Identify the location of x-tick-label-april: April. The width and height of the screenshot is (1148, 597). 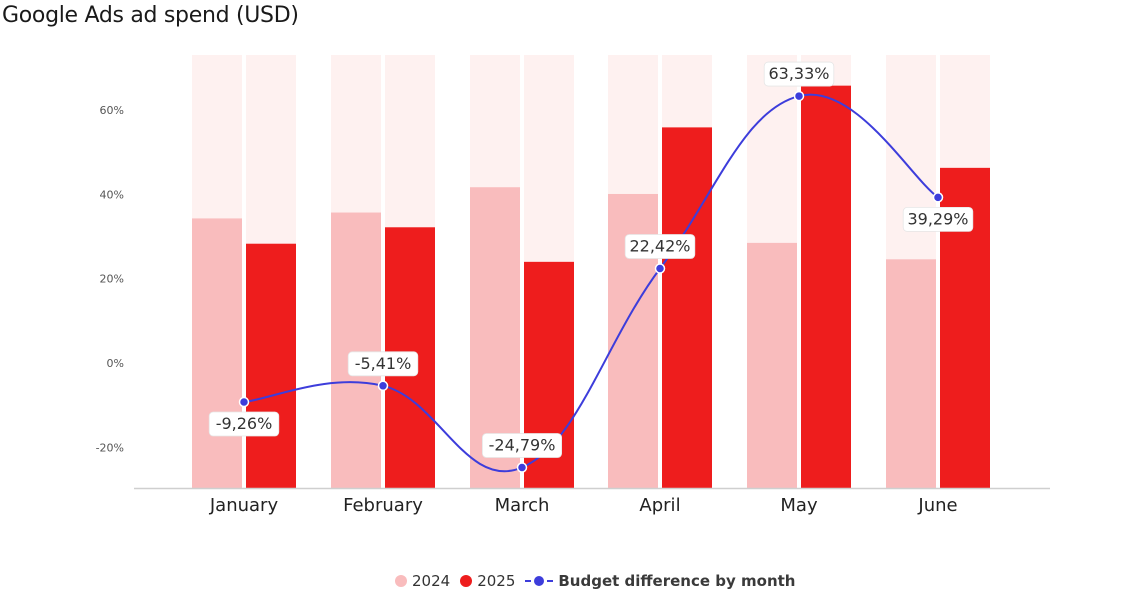
(659, 505).